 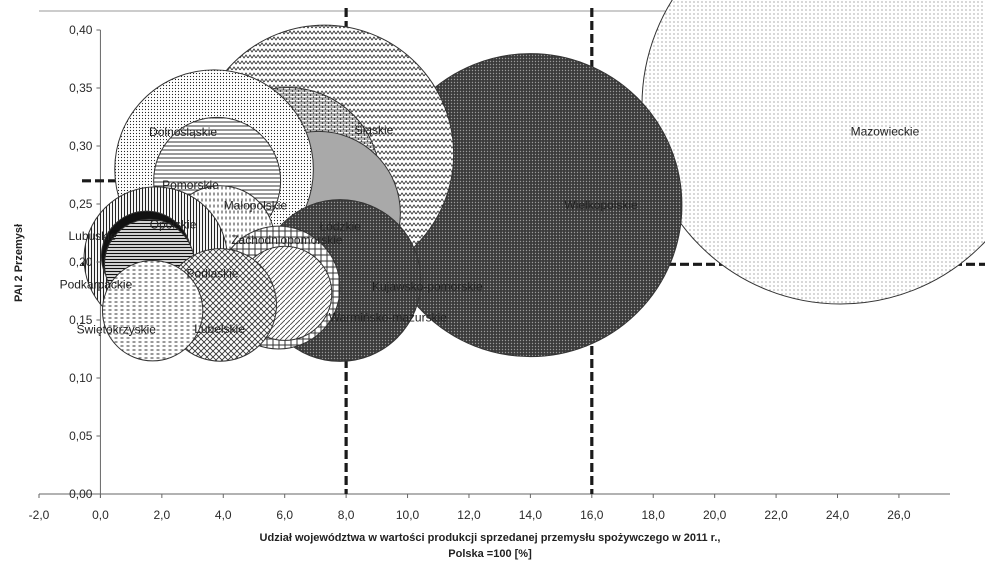 I want to click on y-tick-label: 0,20, so click(x=81, y=262).